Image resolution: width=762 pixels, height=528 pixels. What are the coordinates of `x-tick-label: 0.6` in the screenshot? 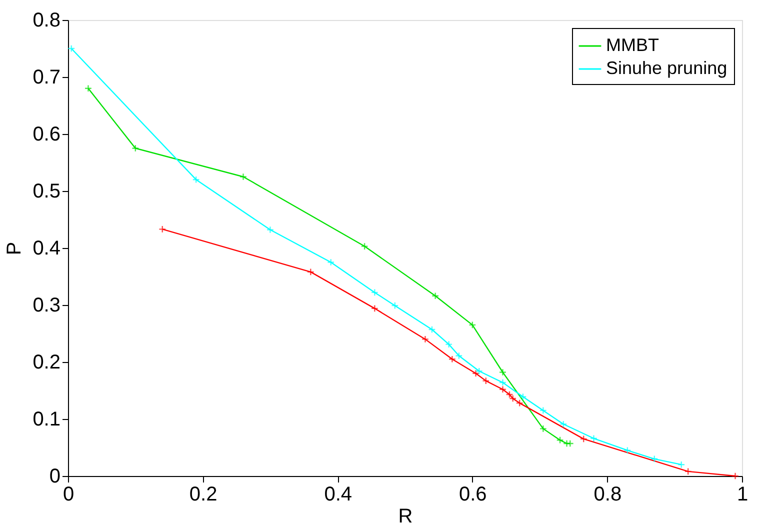 It's located at (472, 495).